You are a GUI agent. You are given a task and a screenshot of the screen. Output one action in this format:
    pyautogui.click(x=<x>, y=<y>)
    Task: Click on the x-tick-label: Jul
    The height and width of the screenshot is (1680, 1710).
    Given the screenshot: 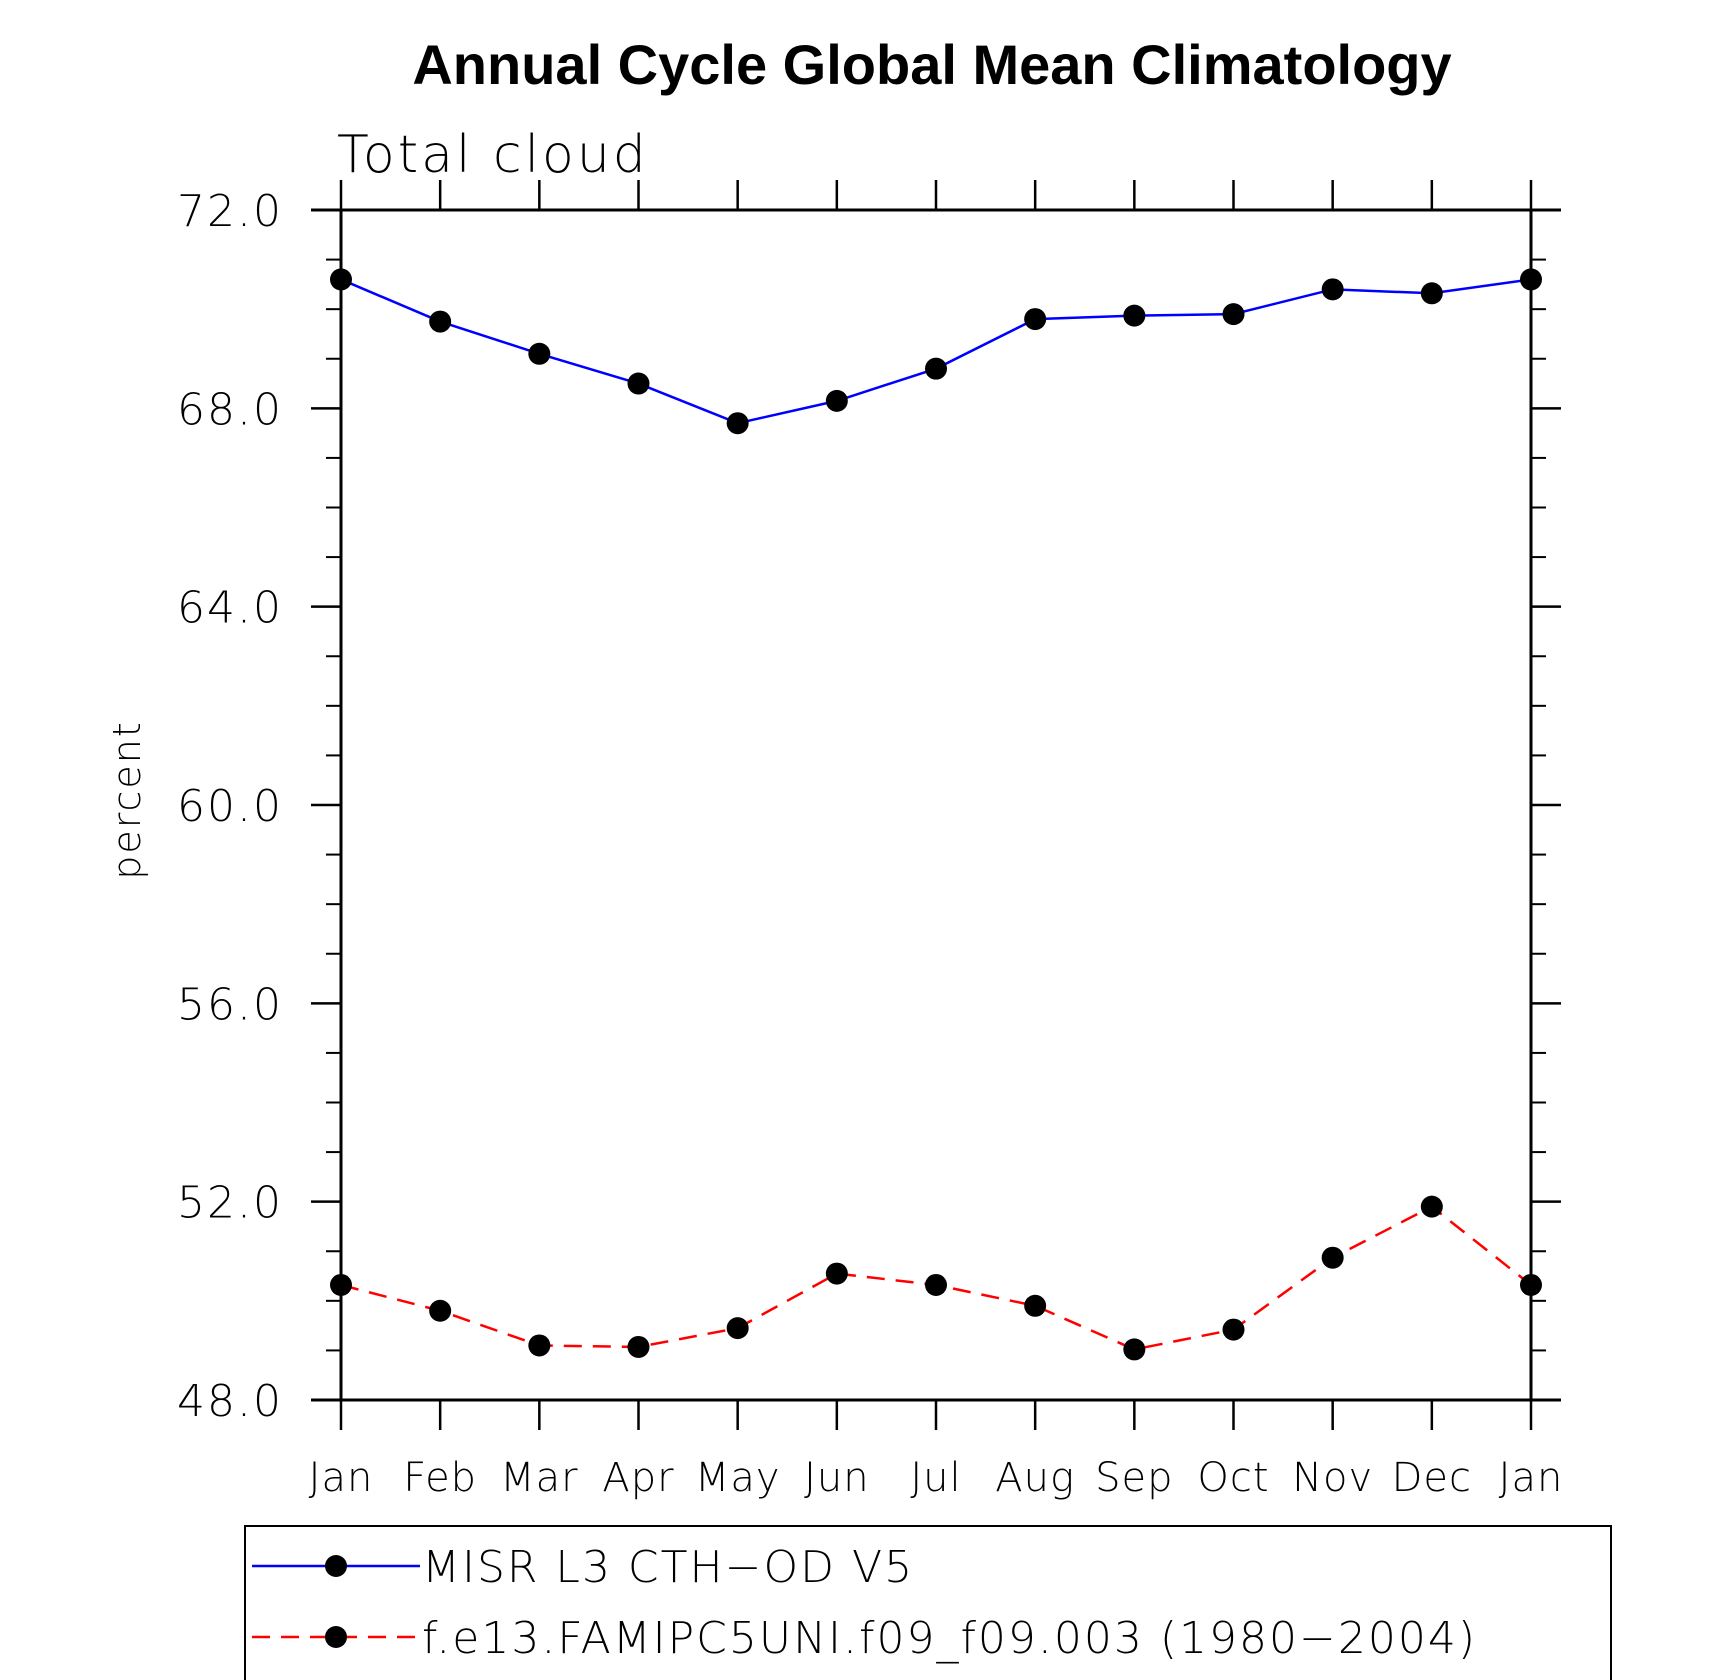 What is the action you would take?
    pyautogui.click(x=935, y=1478)
    